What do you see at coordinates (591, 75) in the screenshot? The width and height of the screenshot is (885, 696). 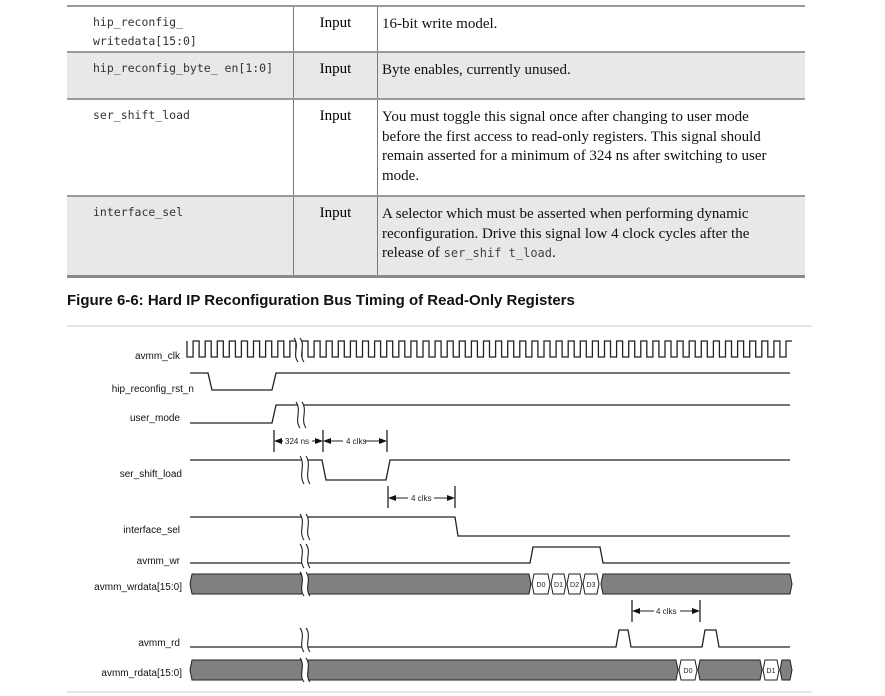 I see `signal-description: Byte enables, currently unused.` at bounding box center [591, 75].